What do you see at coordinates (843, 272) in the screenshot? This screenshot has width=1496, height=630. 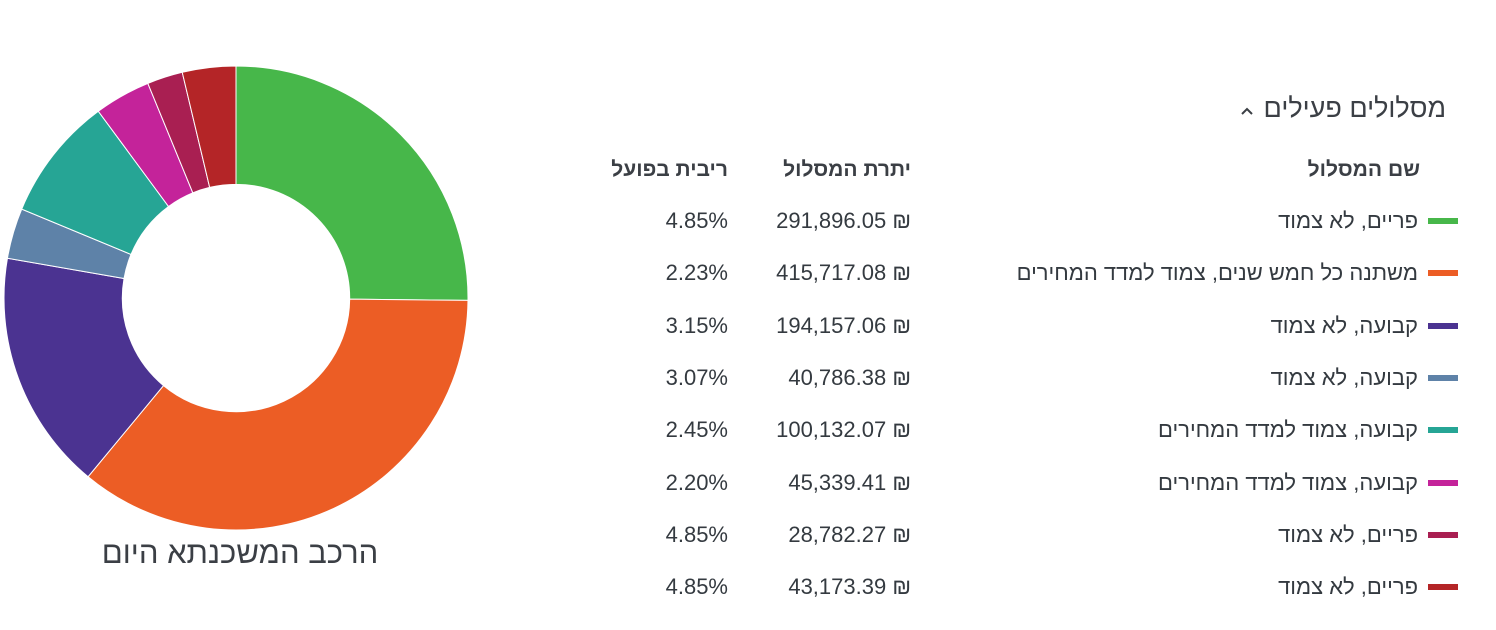 I see `track-balance: 415,717.08 ₪` at bounding box center [843, 272].